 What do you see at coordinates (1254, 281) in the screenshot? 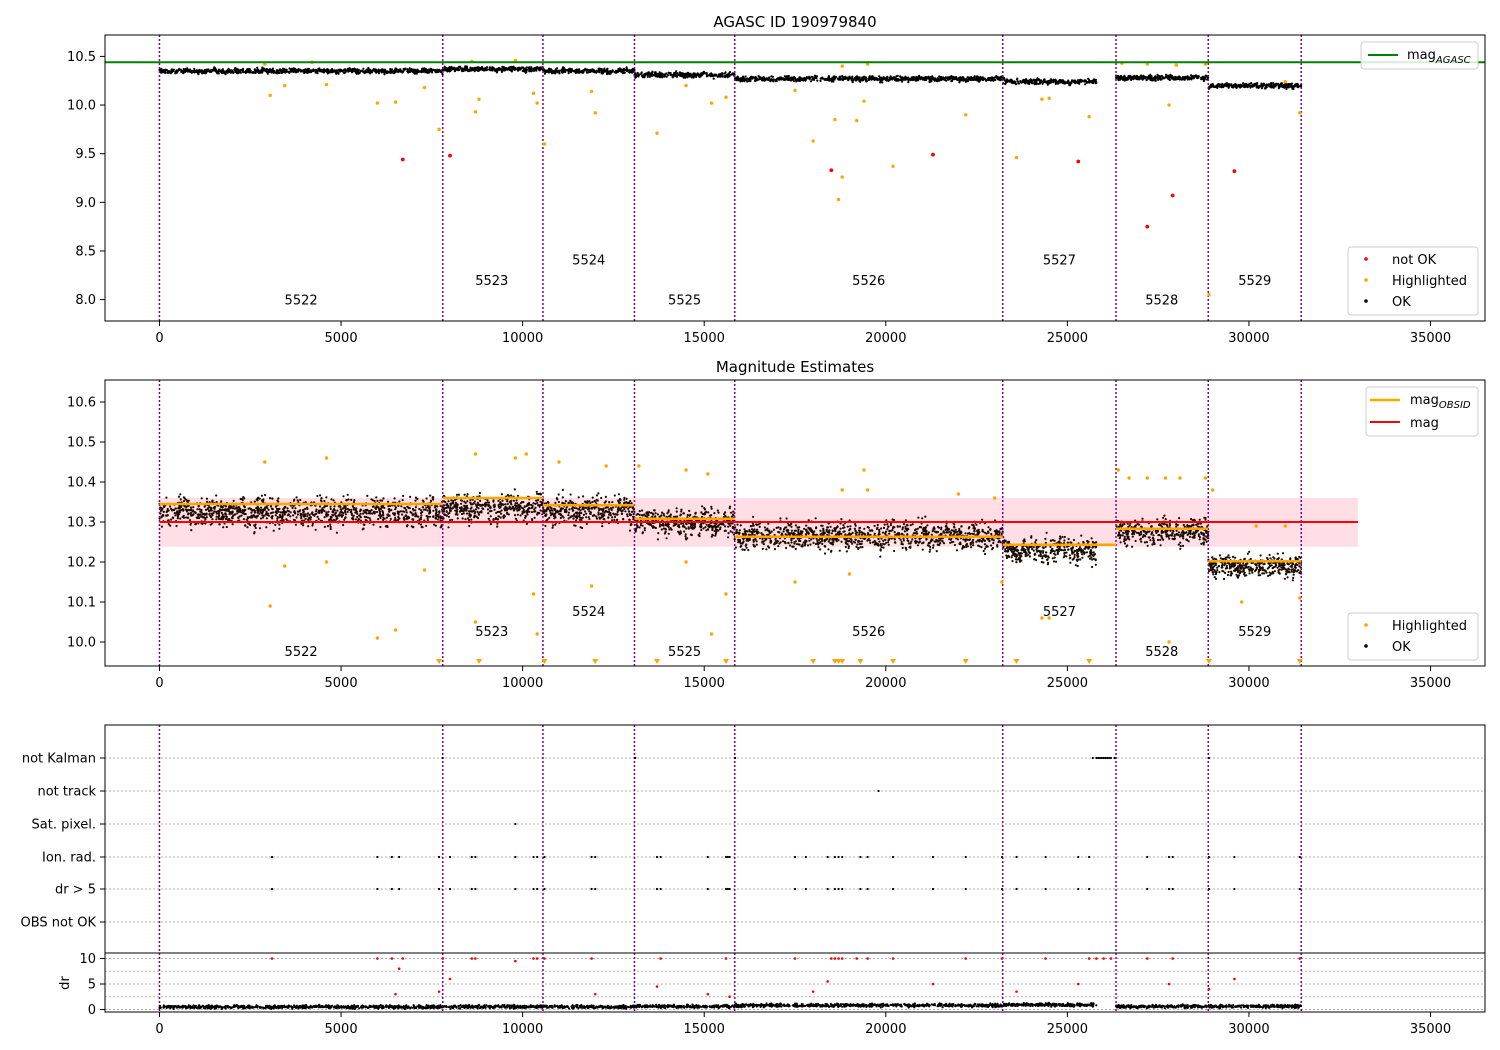
I see `agasc-obsid-label-5529: 5529` at bounding box center [1254, 281].